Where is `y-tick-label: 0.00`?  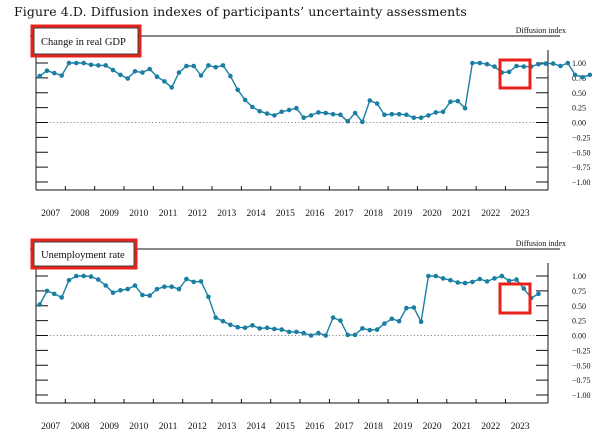 y-tick-label: 0.00 is located at coordinates (579, 336).